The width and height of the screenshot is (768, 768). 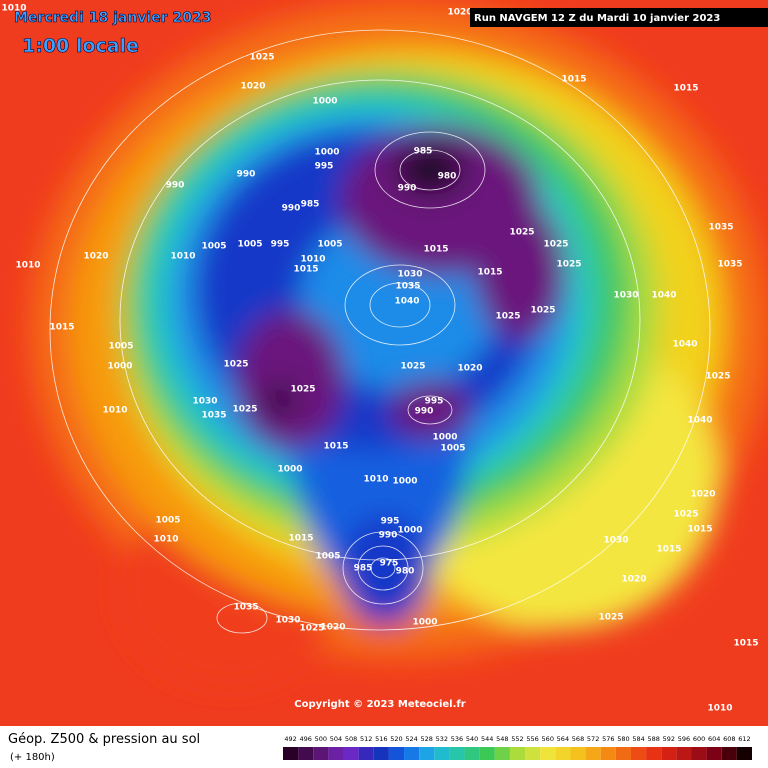 I want to click on colorbar-label: 504, so click(x=336, y=739).